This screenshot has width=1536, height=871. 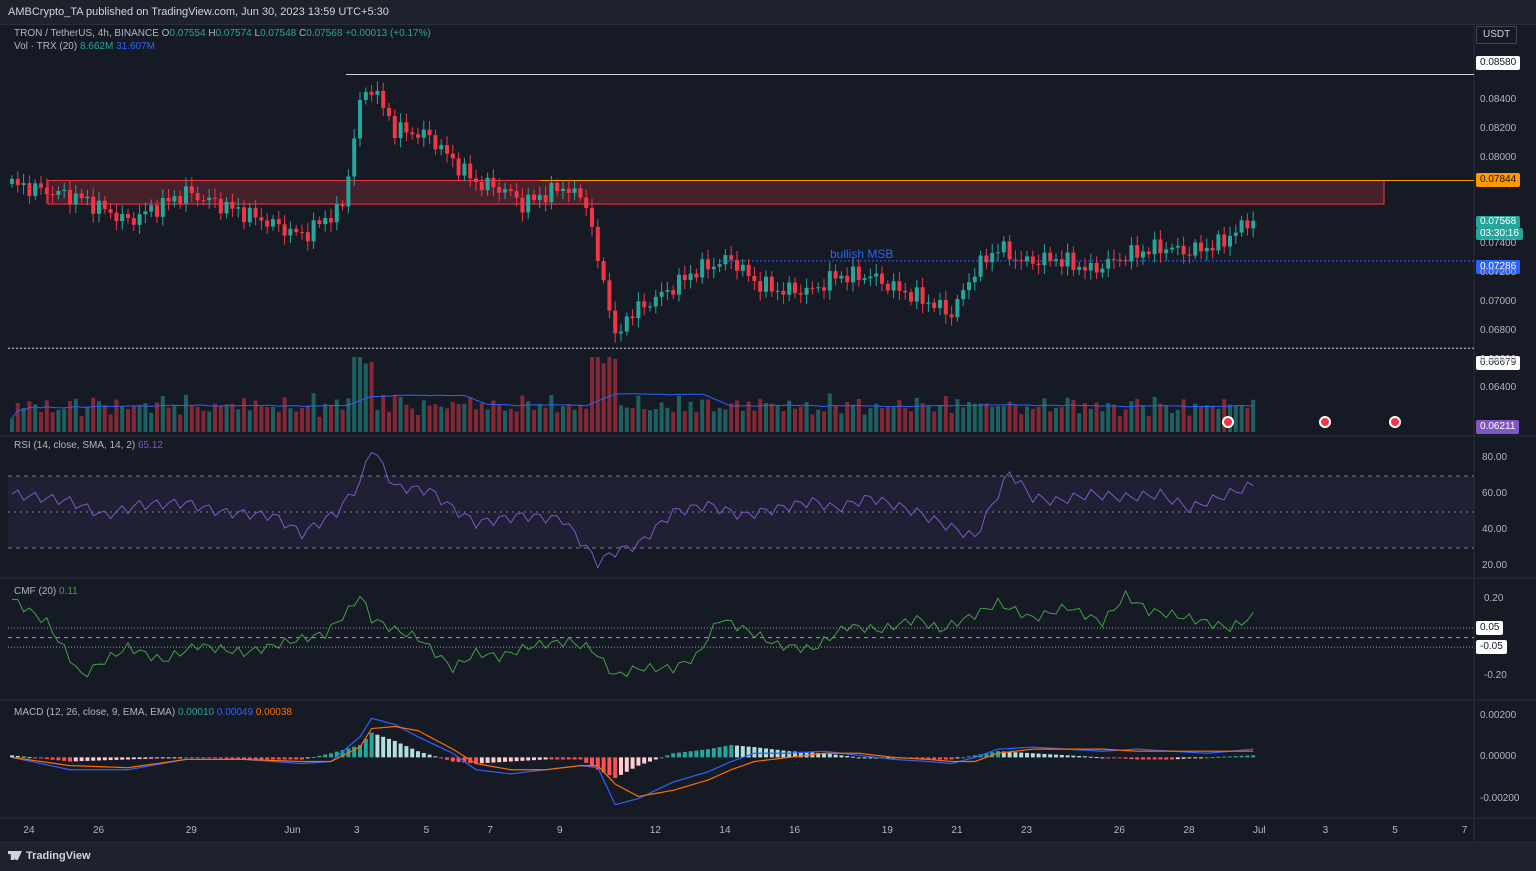 What do you see at coordinates (957, 830) in the screenshot?
I see `time-axis-tick: 21` at bounding box center [957, 830].